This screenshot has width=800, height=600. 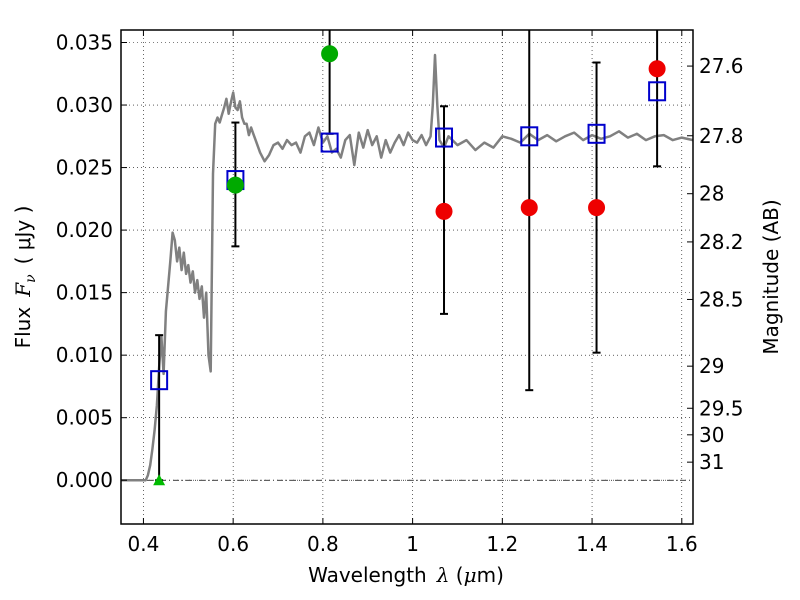 What do you see at coordinates (25, 277) in the screenshot?
I see `y-axis-label: FluxFν( μJy )` at bounding box center [25, 277].